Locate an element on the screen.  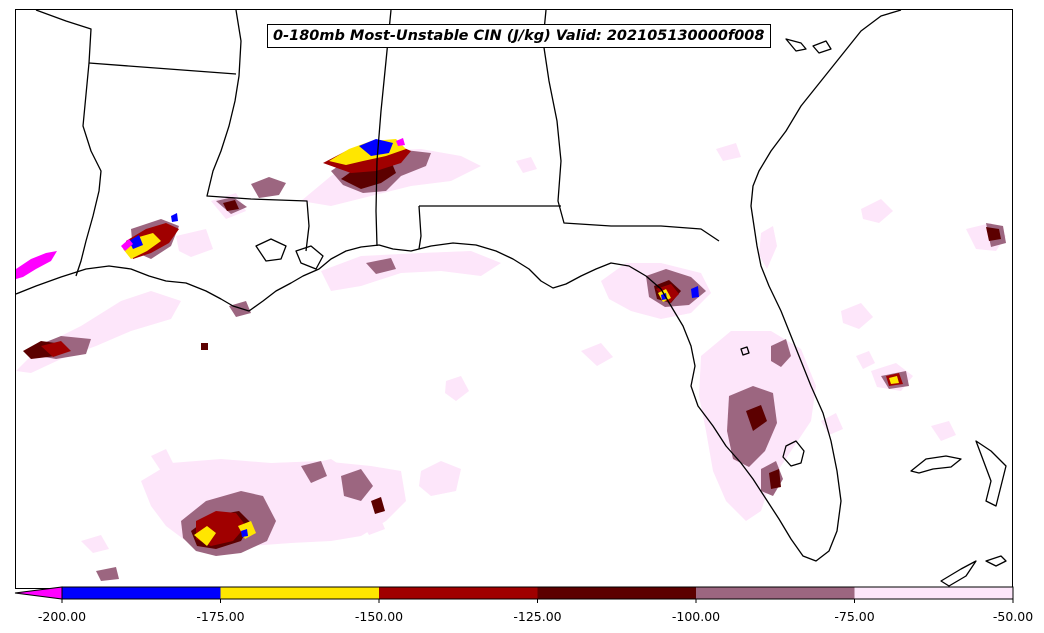
cin-region-magenta is located at coordinates (210, 208).